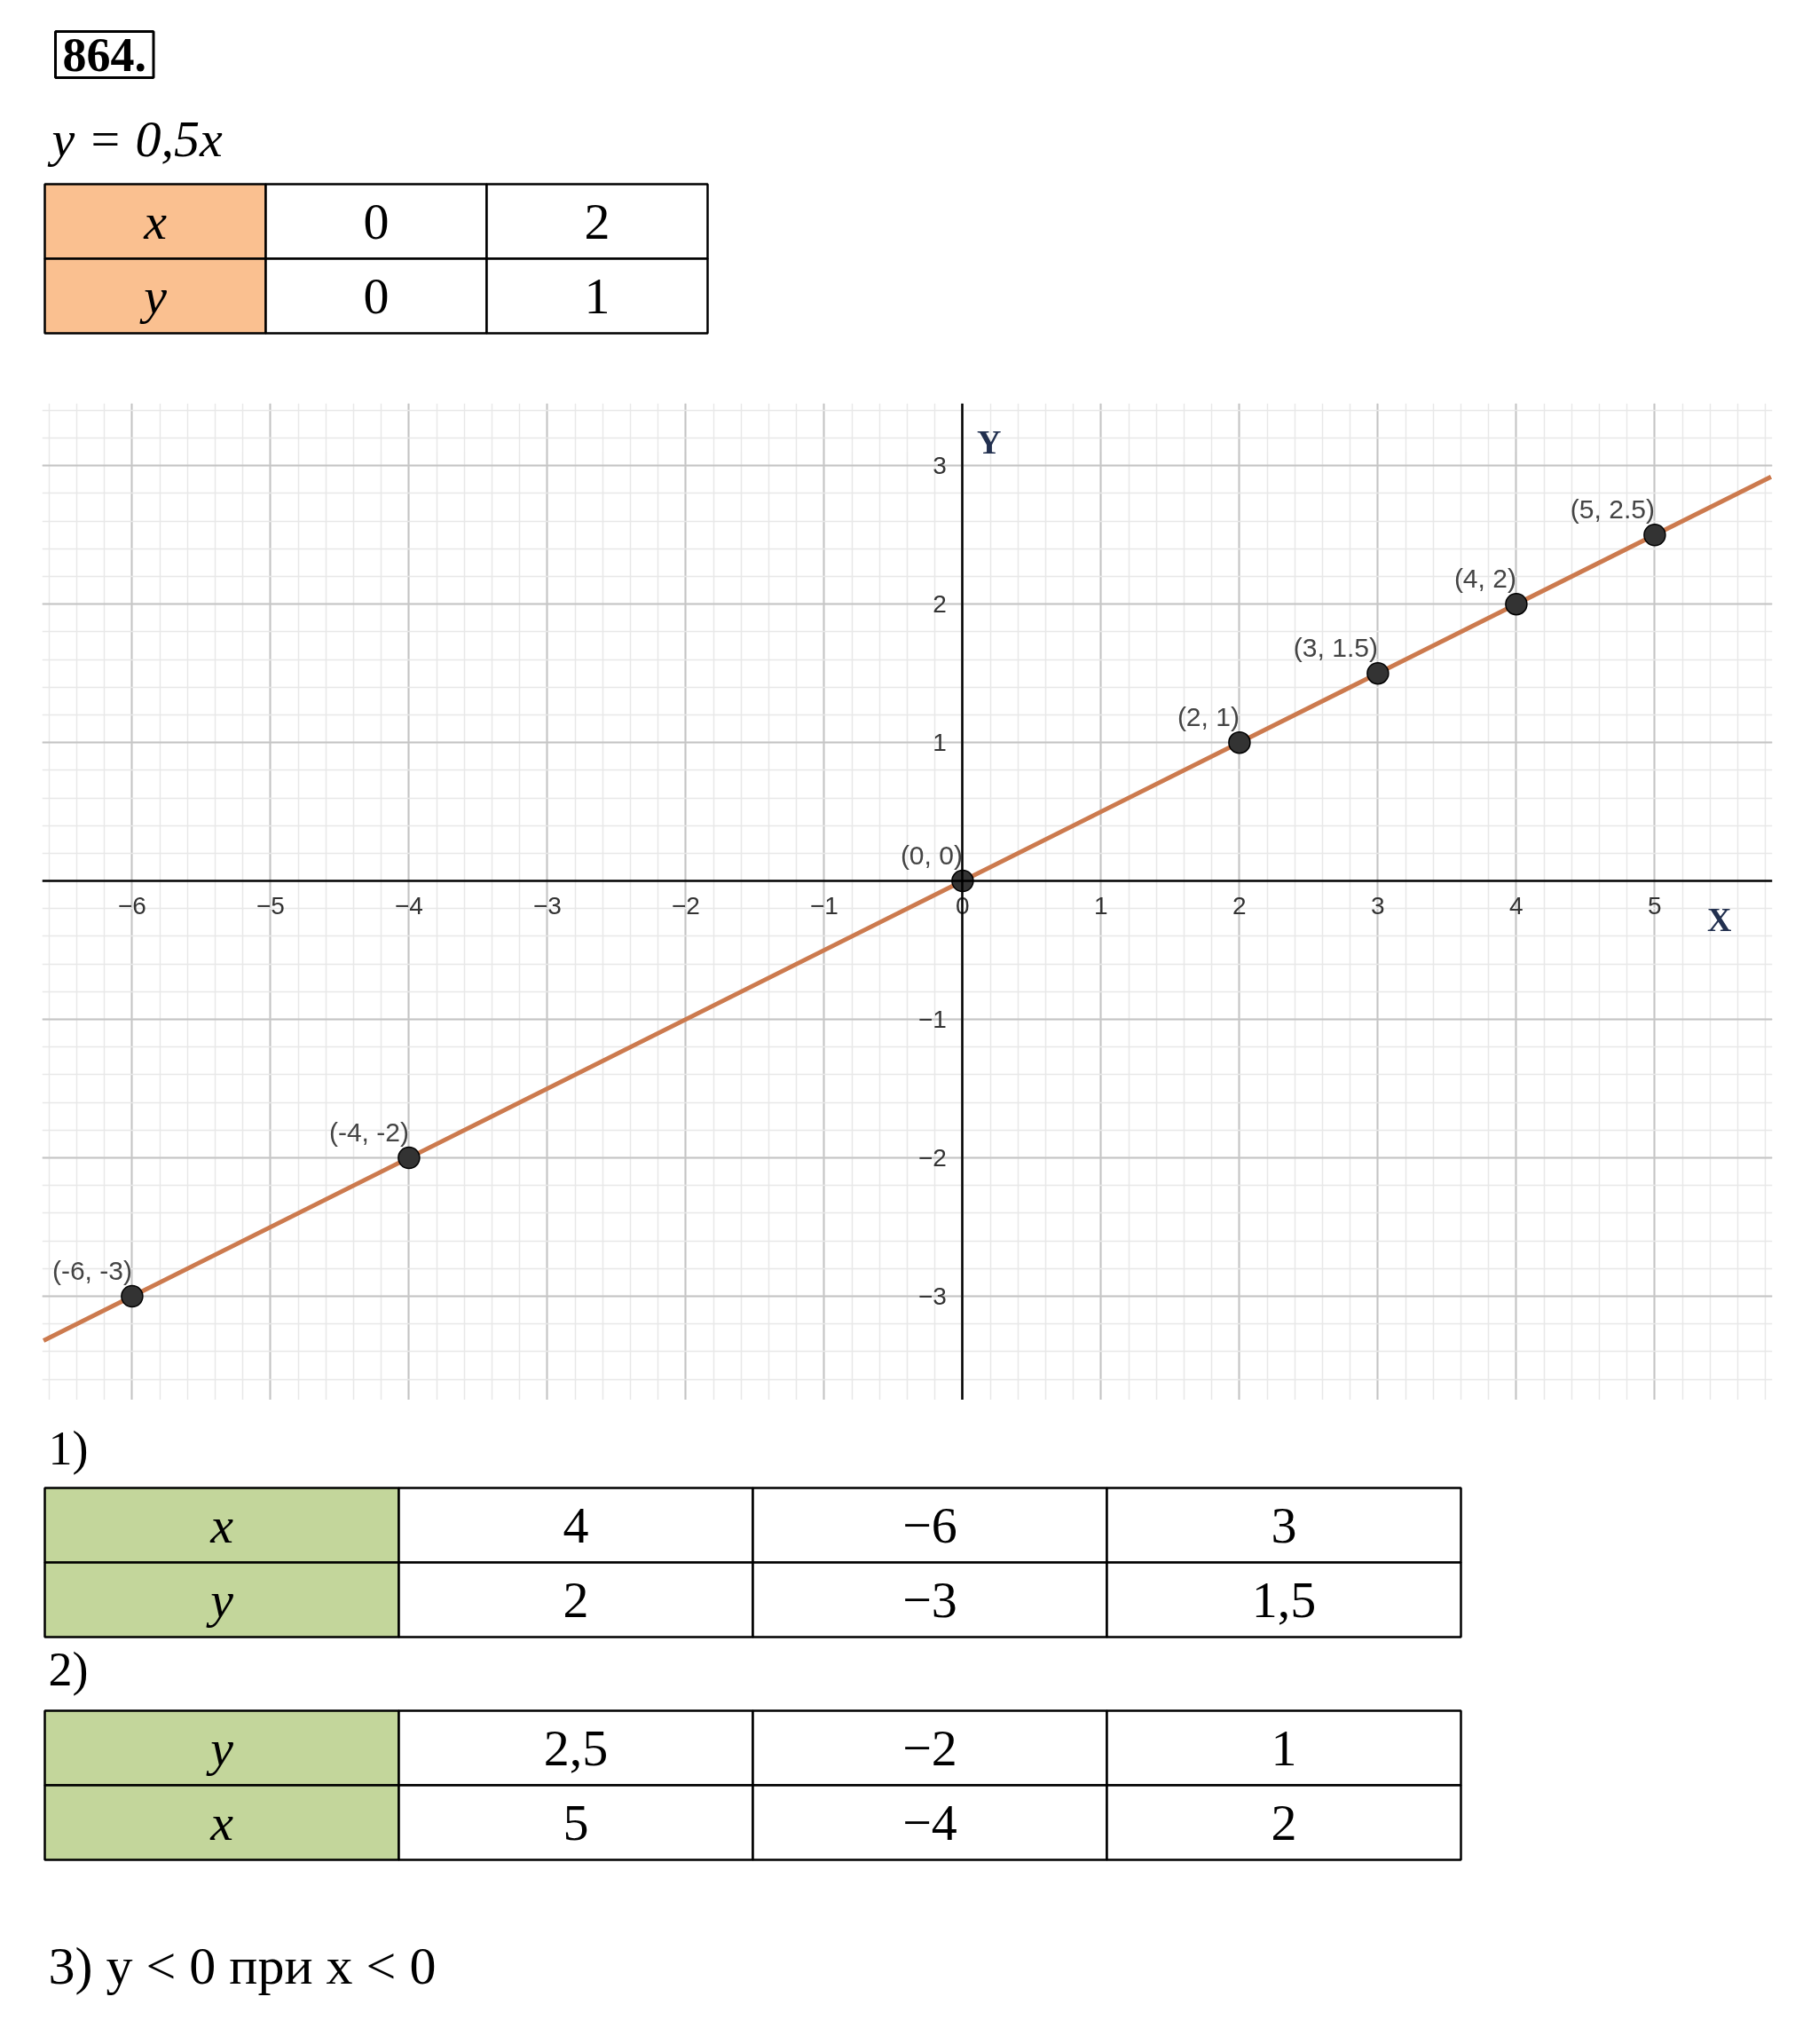 Image resolution: width=1803 pixels, height=2044 pixels. Describe the element at coordinates (68, 1669) in the screenshot. I see `text: 2)` at that location.